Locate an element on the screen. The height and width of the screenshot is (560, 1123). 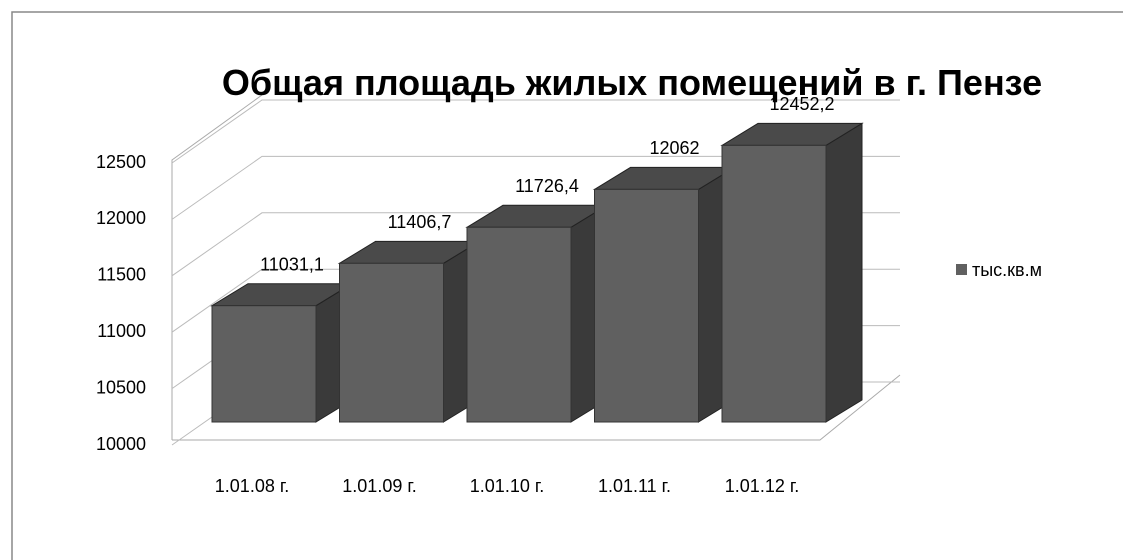
chart-title: Общая площадь жилых помещений в г. Пензе is located at coordinates (632, 82).